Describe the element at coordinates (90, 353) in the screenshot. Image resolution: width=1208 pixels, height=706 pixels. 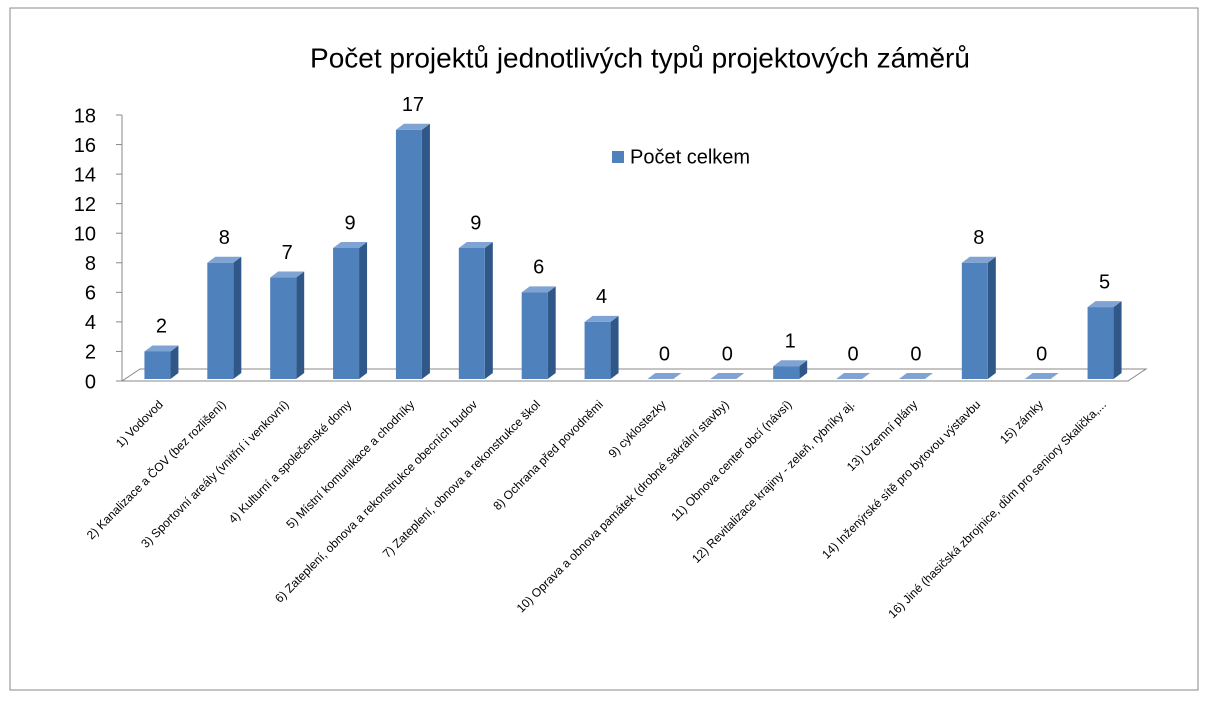
I see `y-tick-label: 2` at that location.